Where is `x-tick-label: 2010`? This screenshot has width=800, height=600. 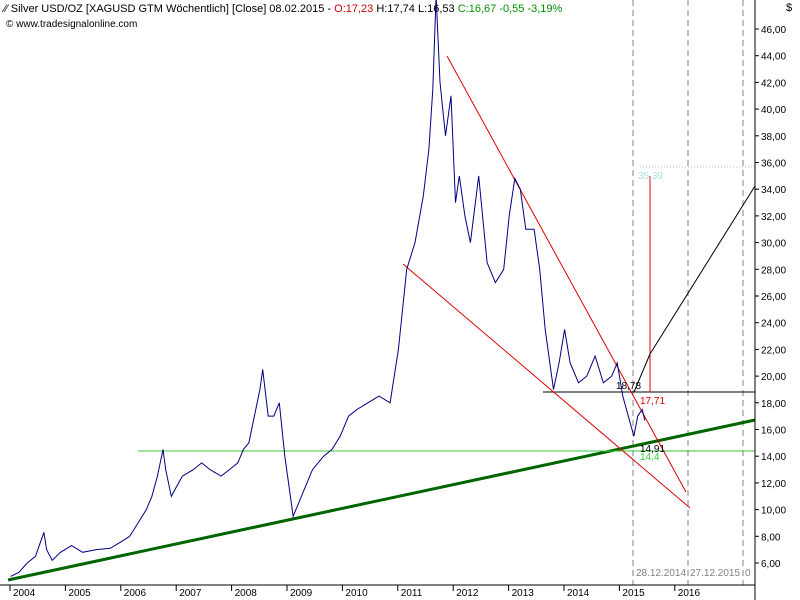
x-tick-label: 2010 is located at coordinates (356, 593).